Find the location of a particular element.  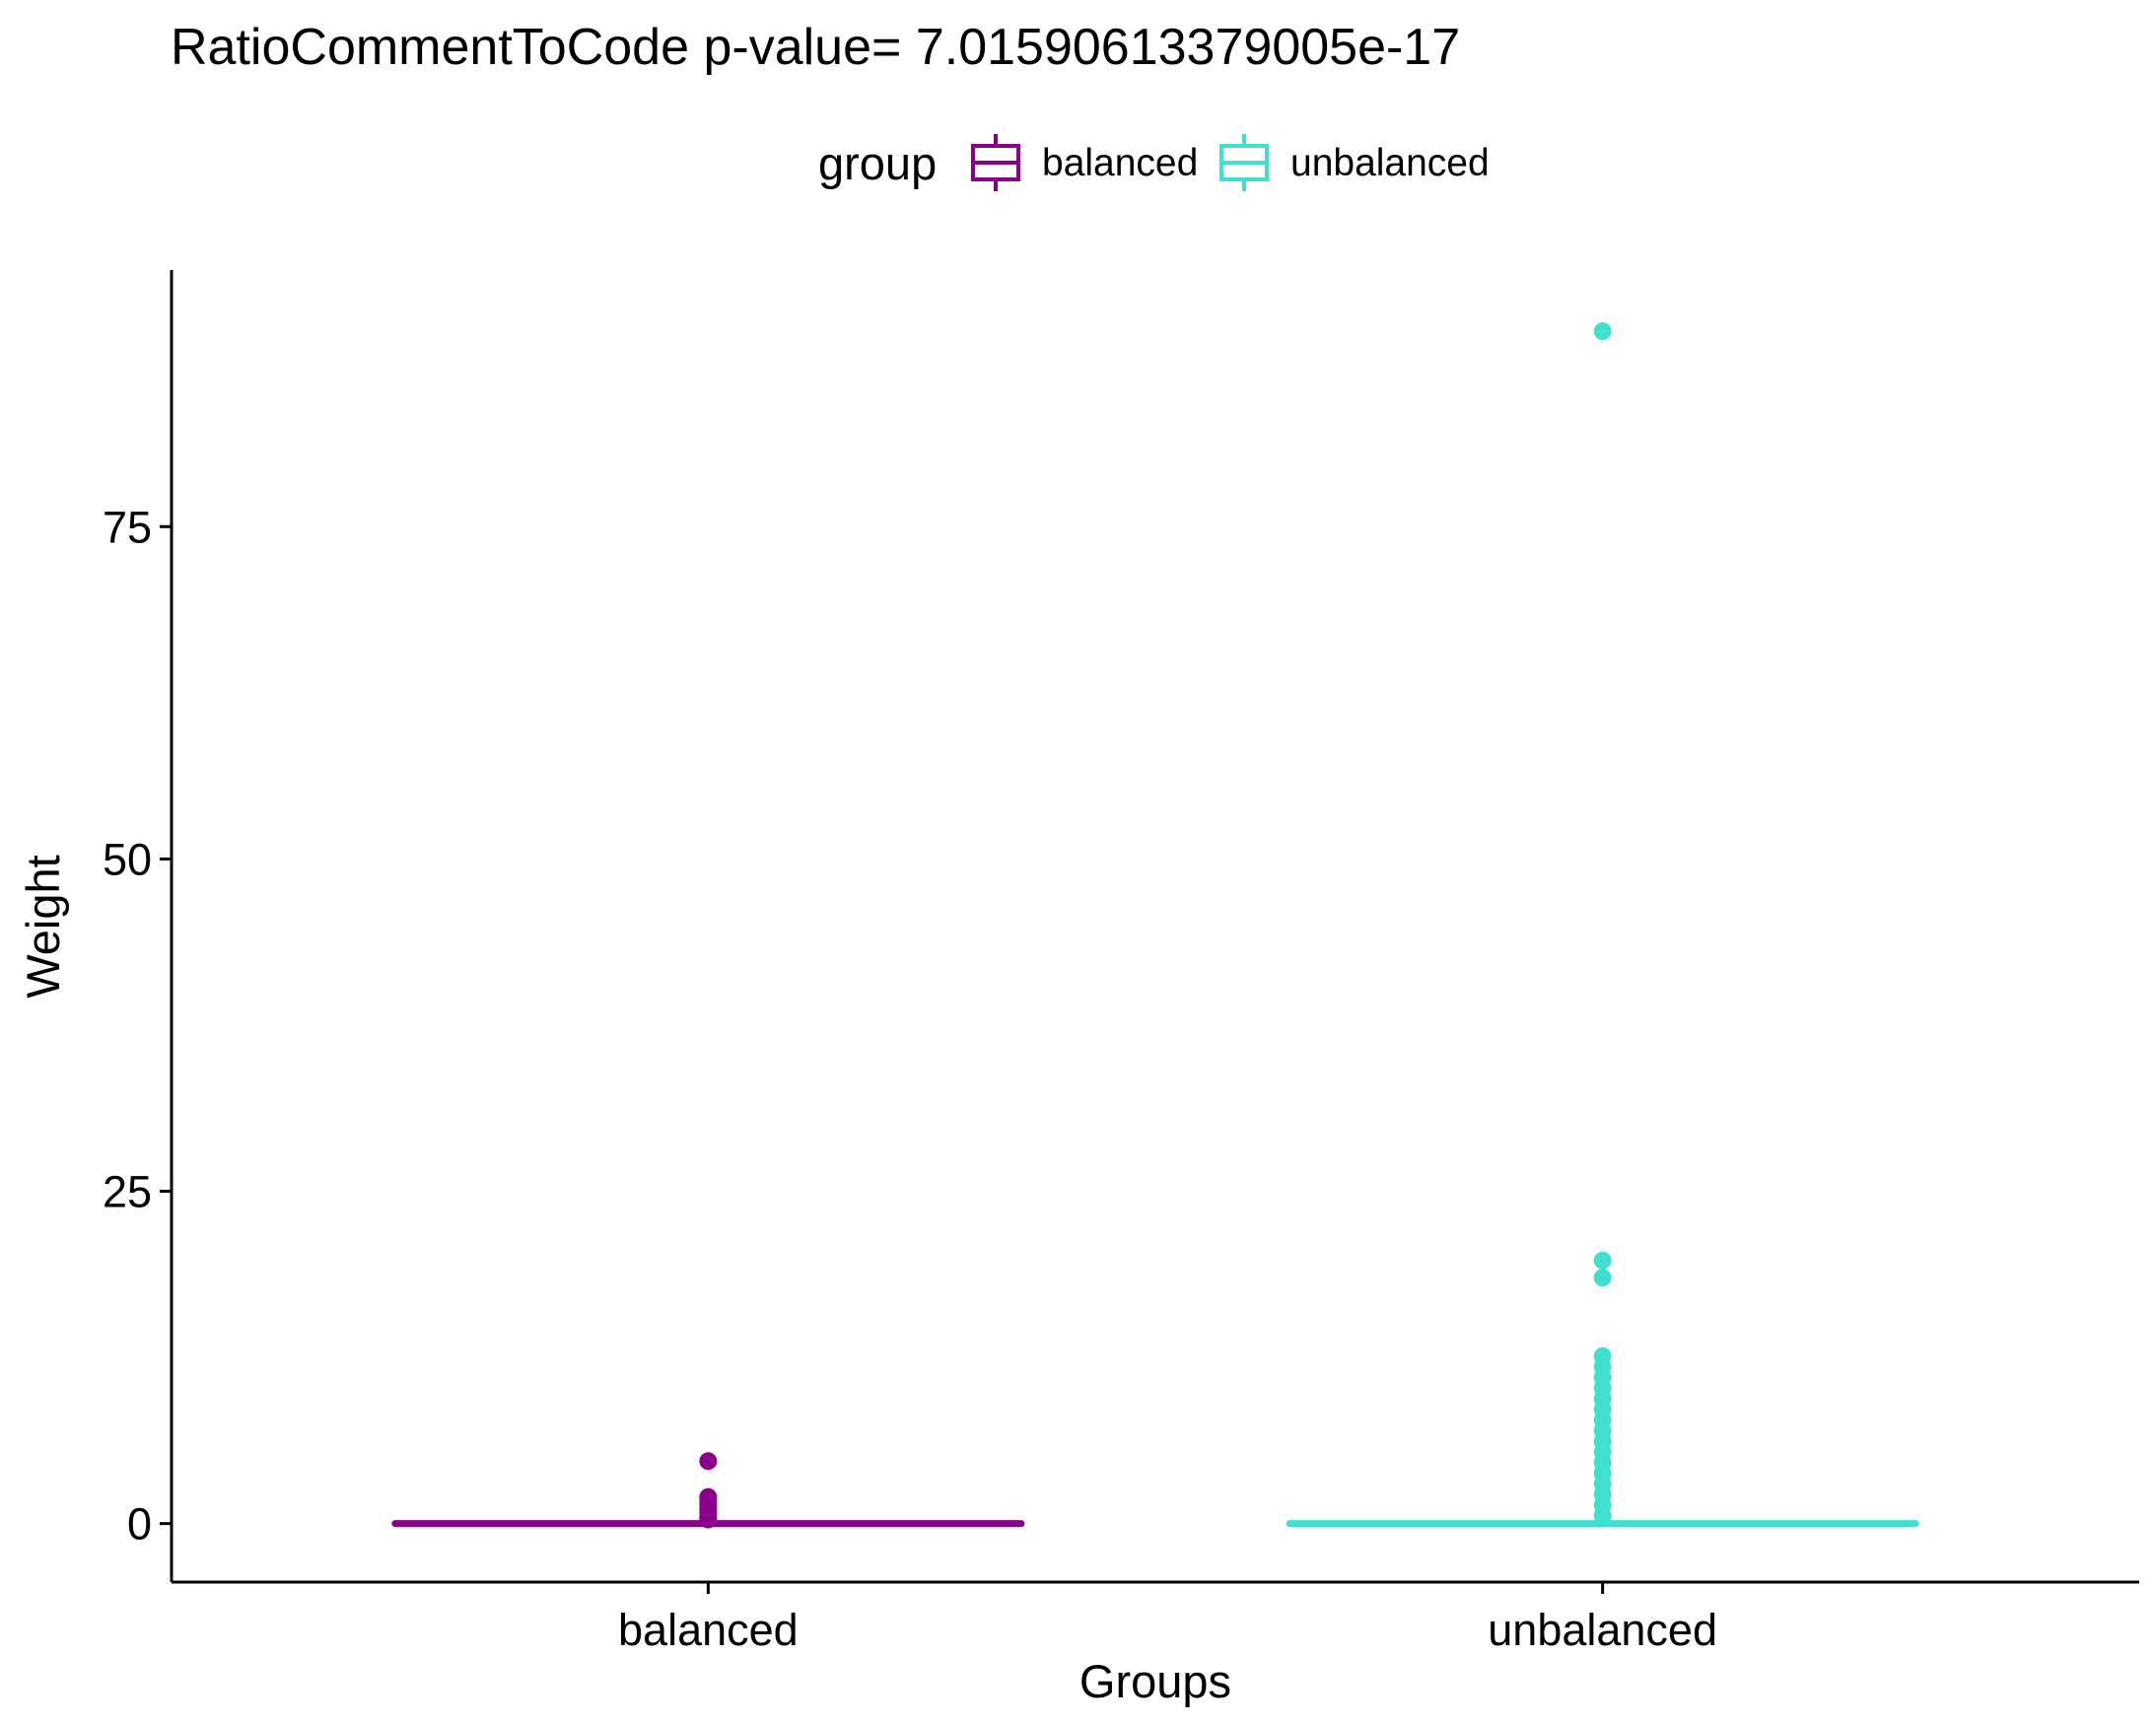

legend-key-unbalanced: unbalanced is located at coordinates (1354, 163).